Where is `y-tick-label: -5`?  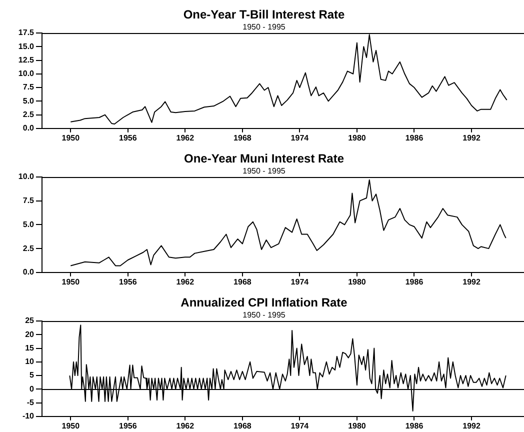
y-tick-label: -5 is located at coordinates (30, 402).